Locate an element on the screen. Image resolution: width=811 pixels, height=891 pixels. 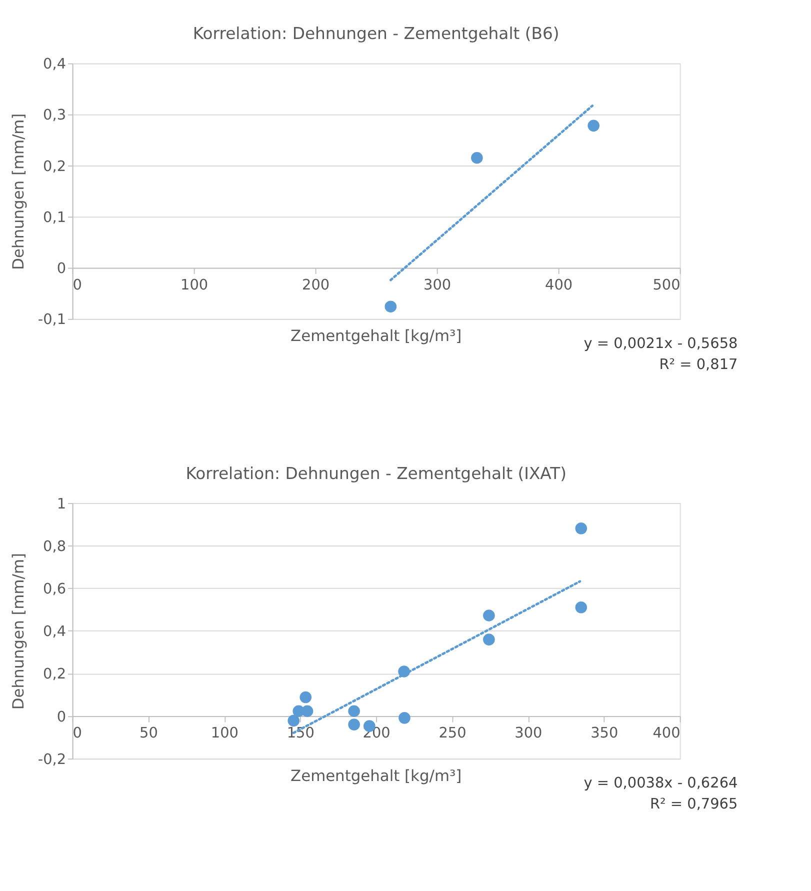
y-tick-label: 1 is located at coordinates (61, 504).